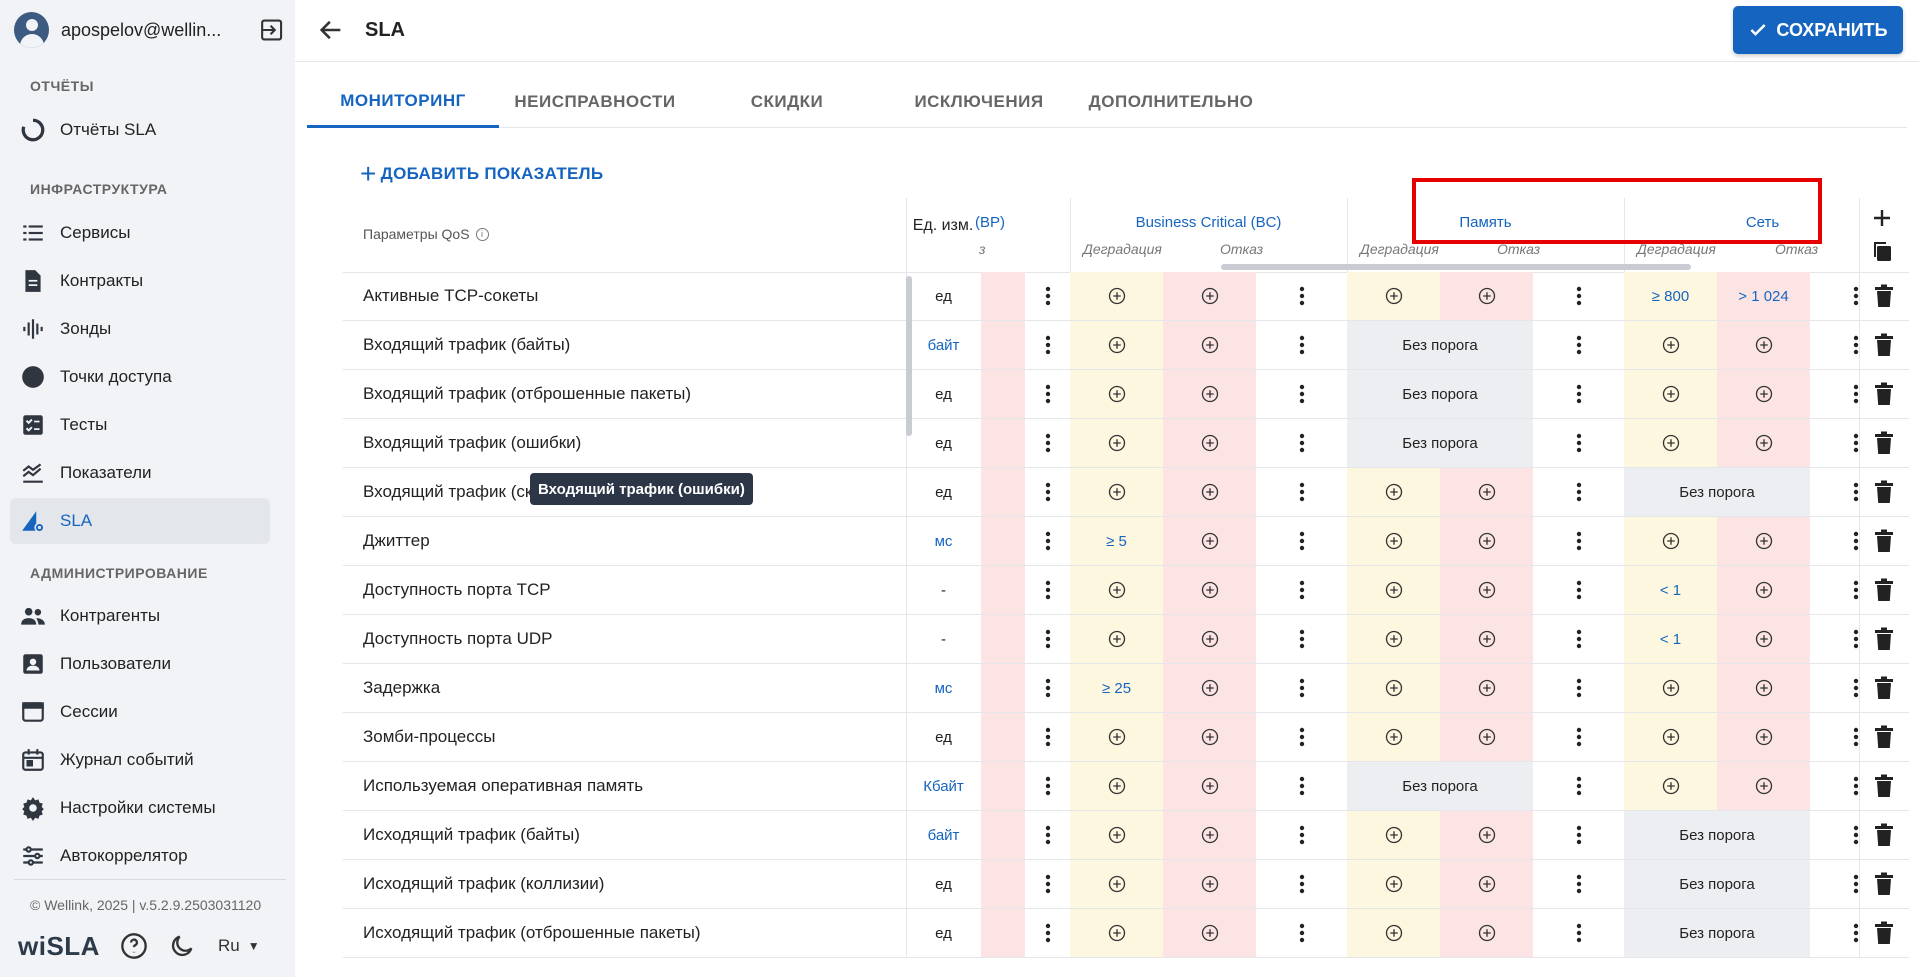 The width and height of the screenshot is (1919, 977). Describe the element at coordinates (1762, 222) in the screenshot. I see `group-header-network: Сеть` at that location.